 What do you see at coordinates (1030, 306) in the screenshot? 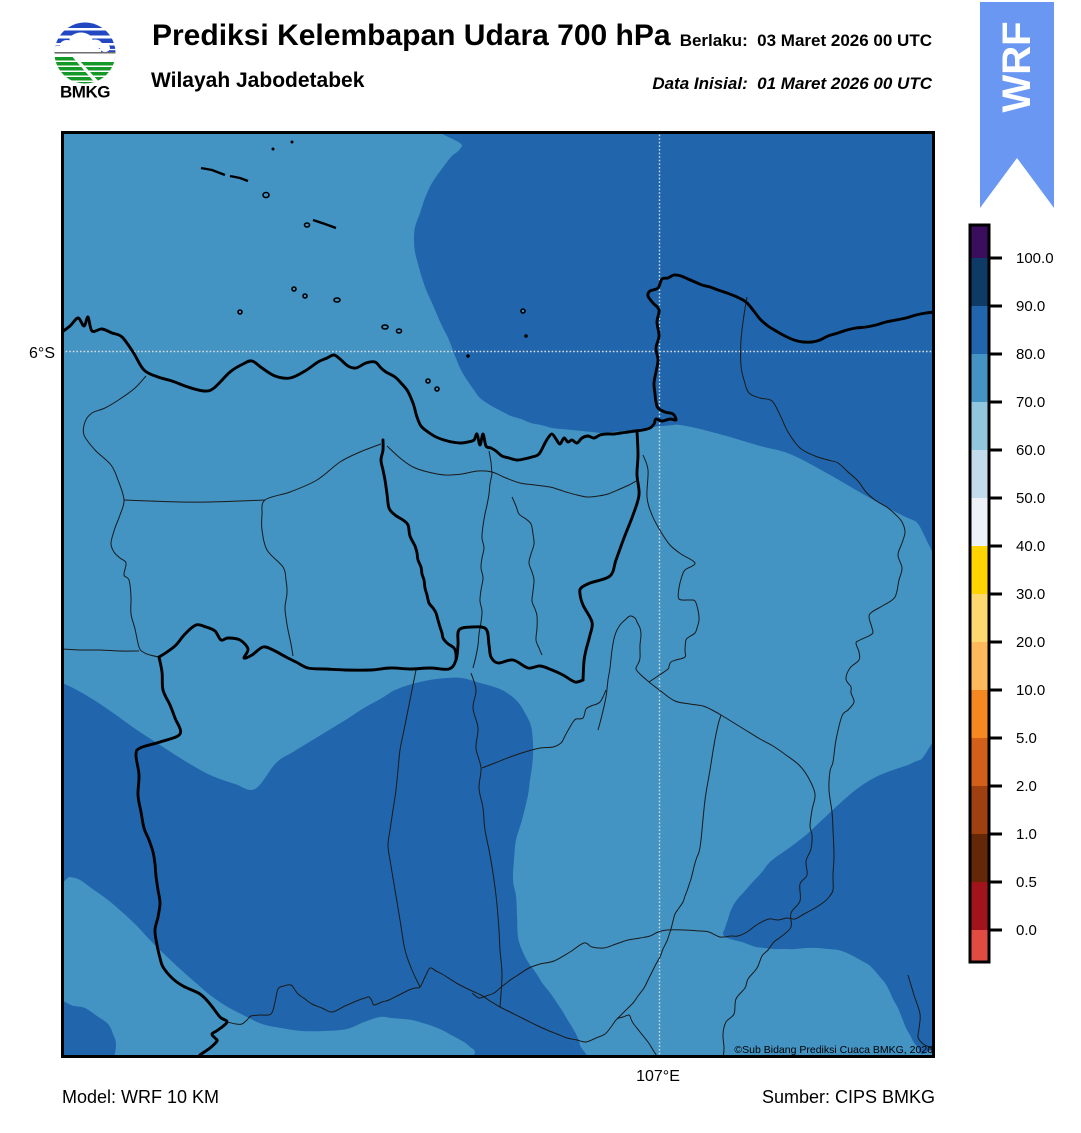
I see `svg-text: 90.0` at bounding box center [1030, 306].